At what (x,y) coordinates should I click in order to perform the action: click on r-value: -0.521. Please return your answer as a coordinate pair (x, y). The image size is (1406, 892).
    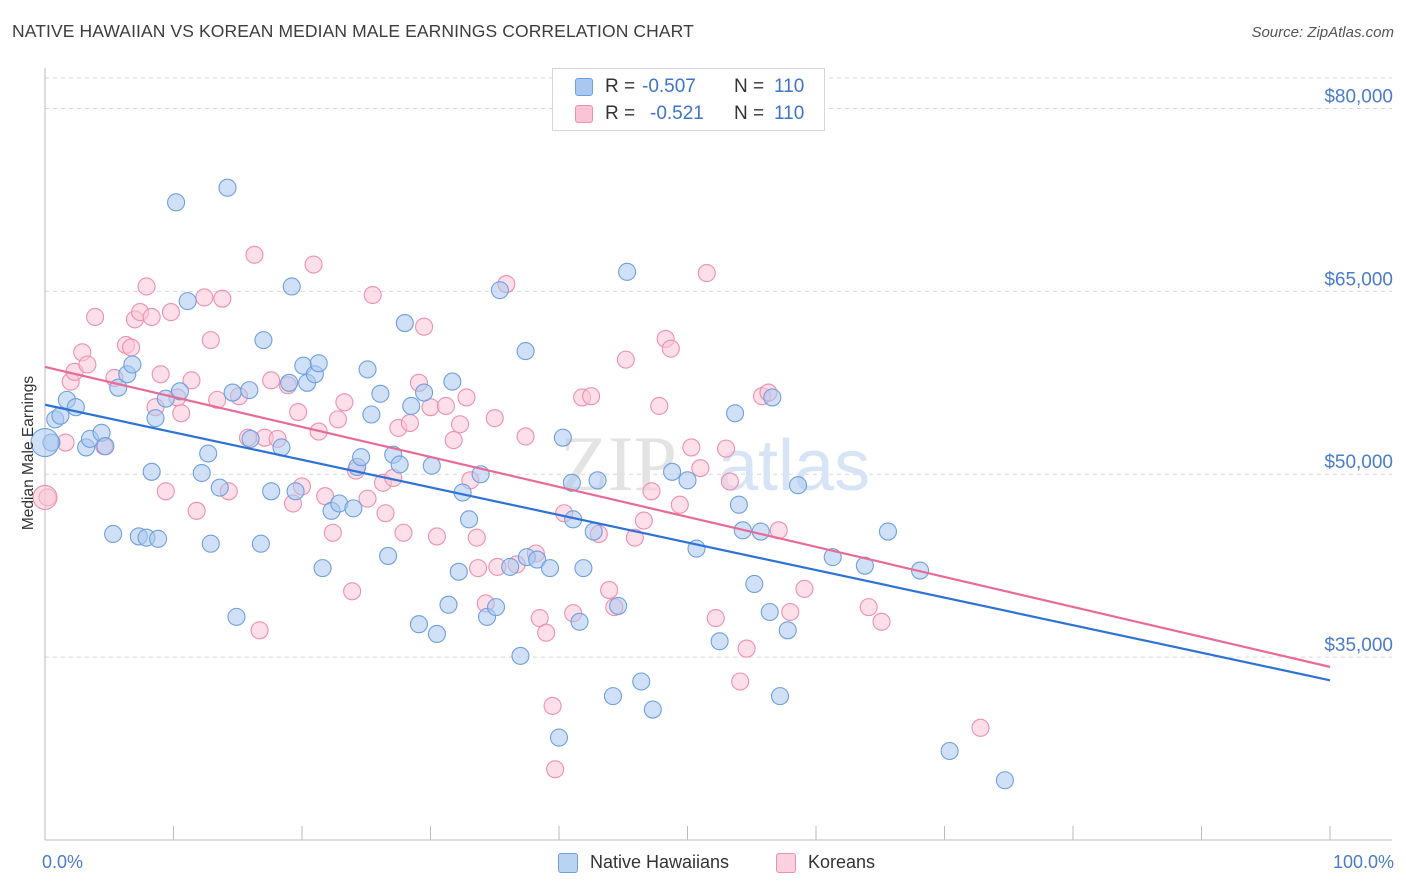
    Looking at the image, I should click on (677, 113).